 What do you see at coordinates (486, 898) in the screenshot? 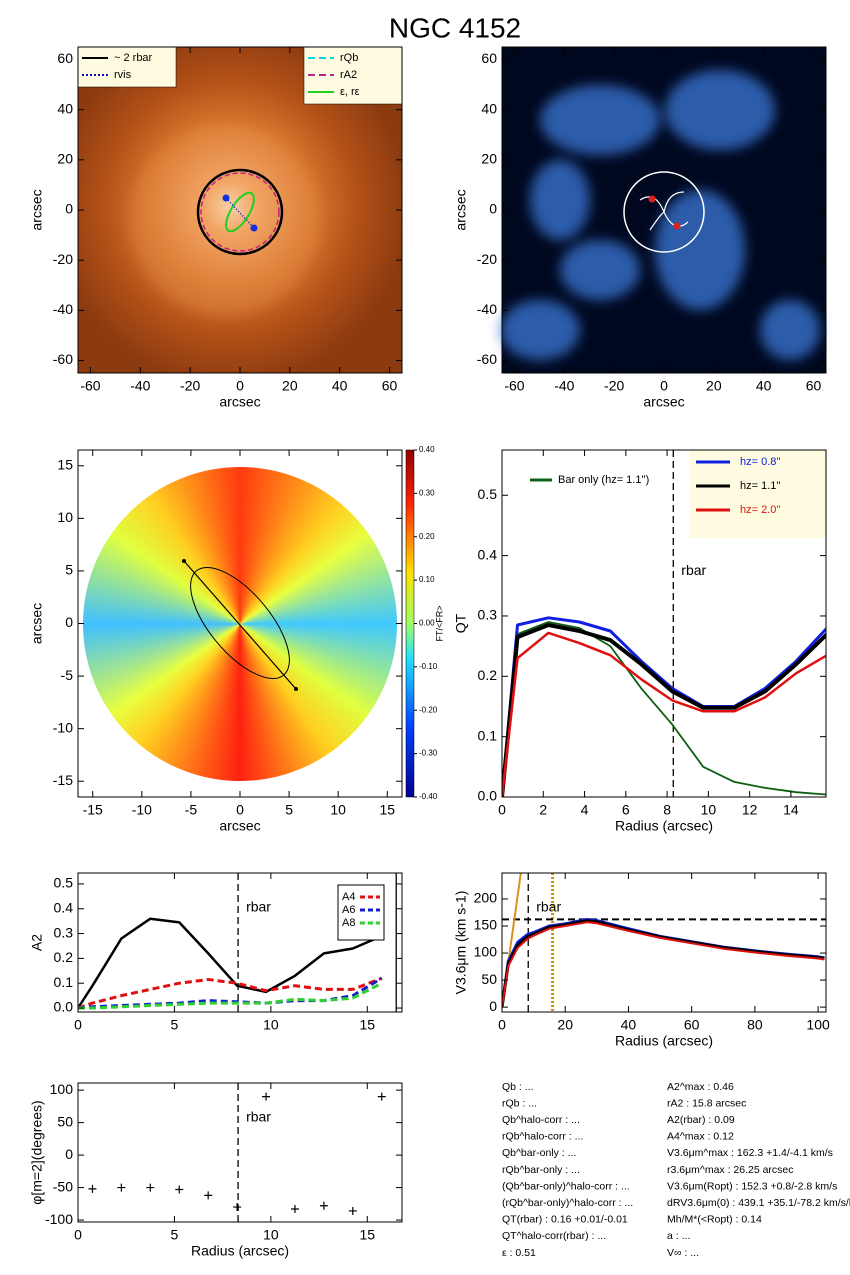
I see `y-tick-label: 200` at bounding box center [486, 898].